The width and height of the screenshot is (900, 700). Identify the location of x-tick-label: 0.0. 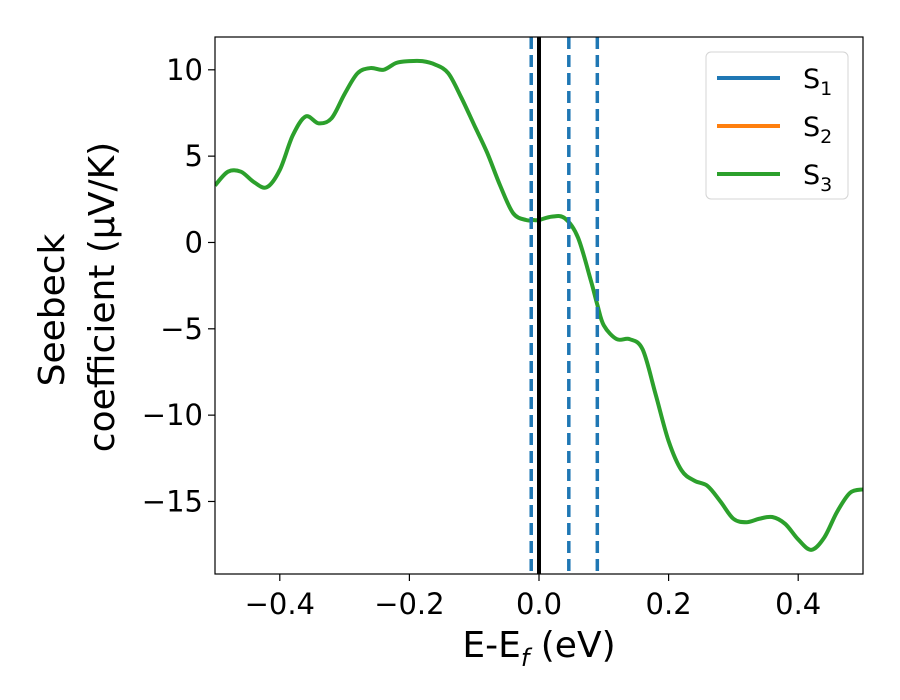
(539, 604).